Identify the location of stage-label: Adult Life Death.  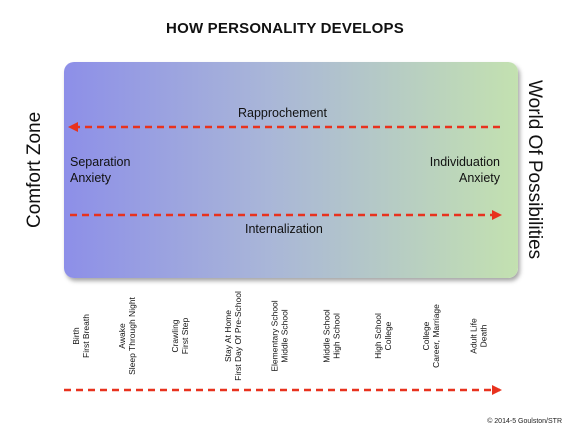
(478, 335).